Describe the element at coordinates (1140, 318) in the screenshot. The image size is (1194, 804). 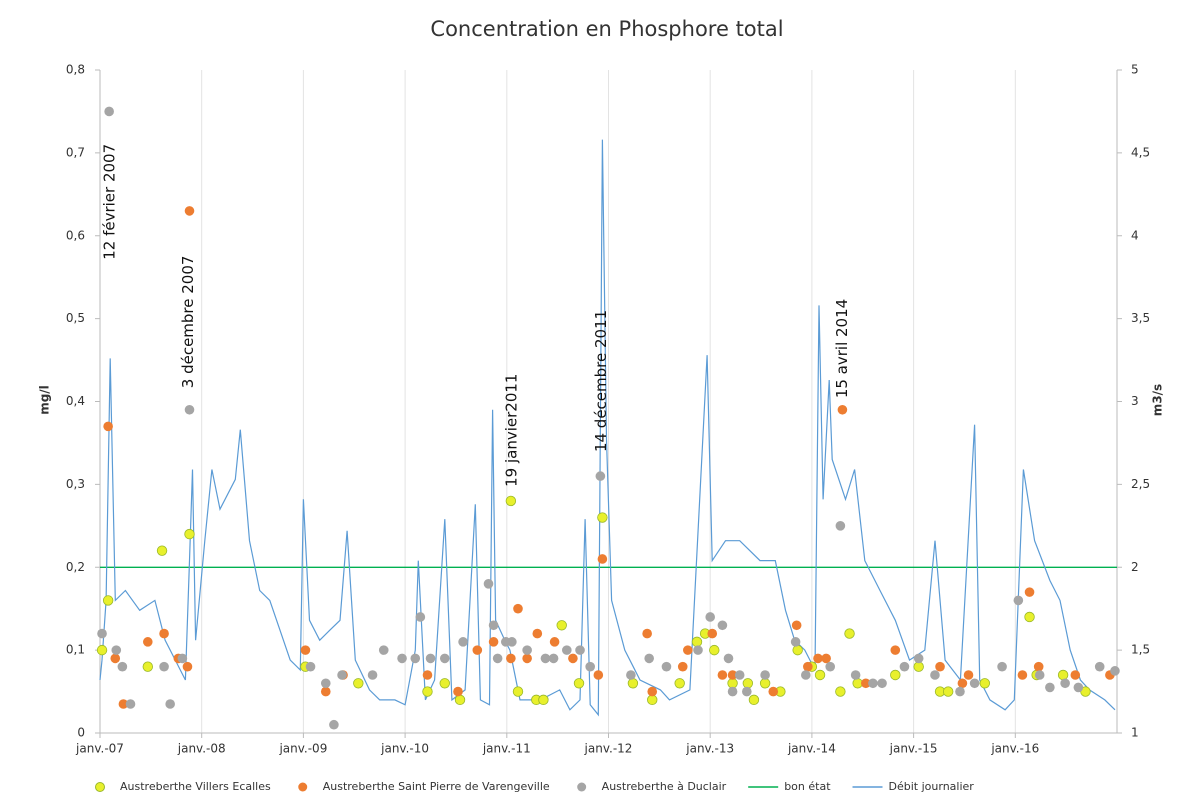
I see `y2-tick-label: 3,5` at that location.